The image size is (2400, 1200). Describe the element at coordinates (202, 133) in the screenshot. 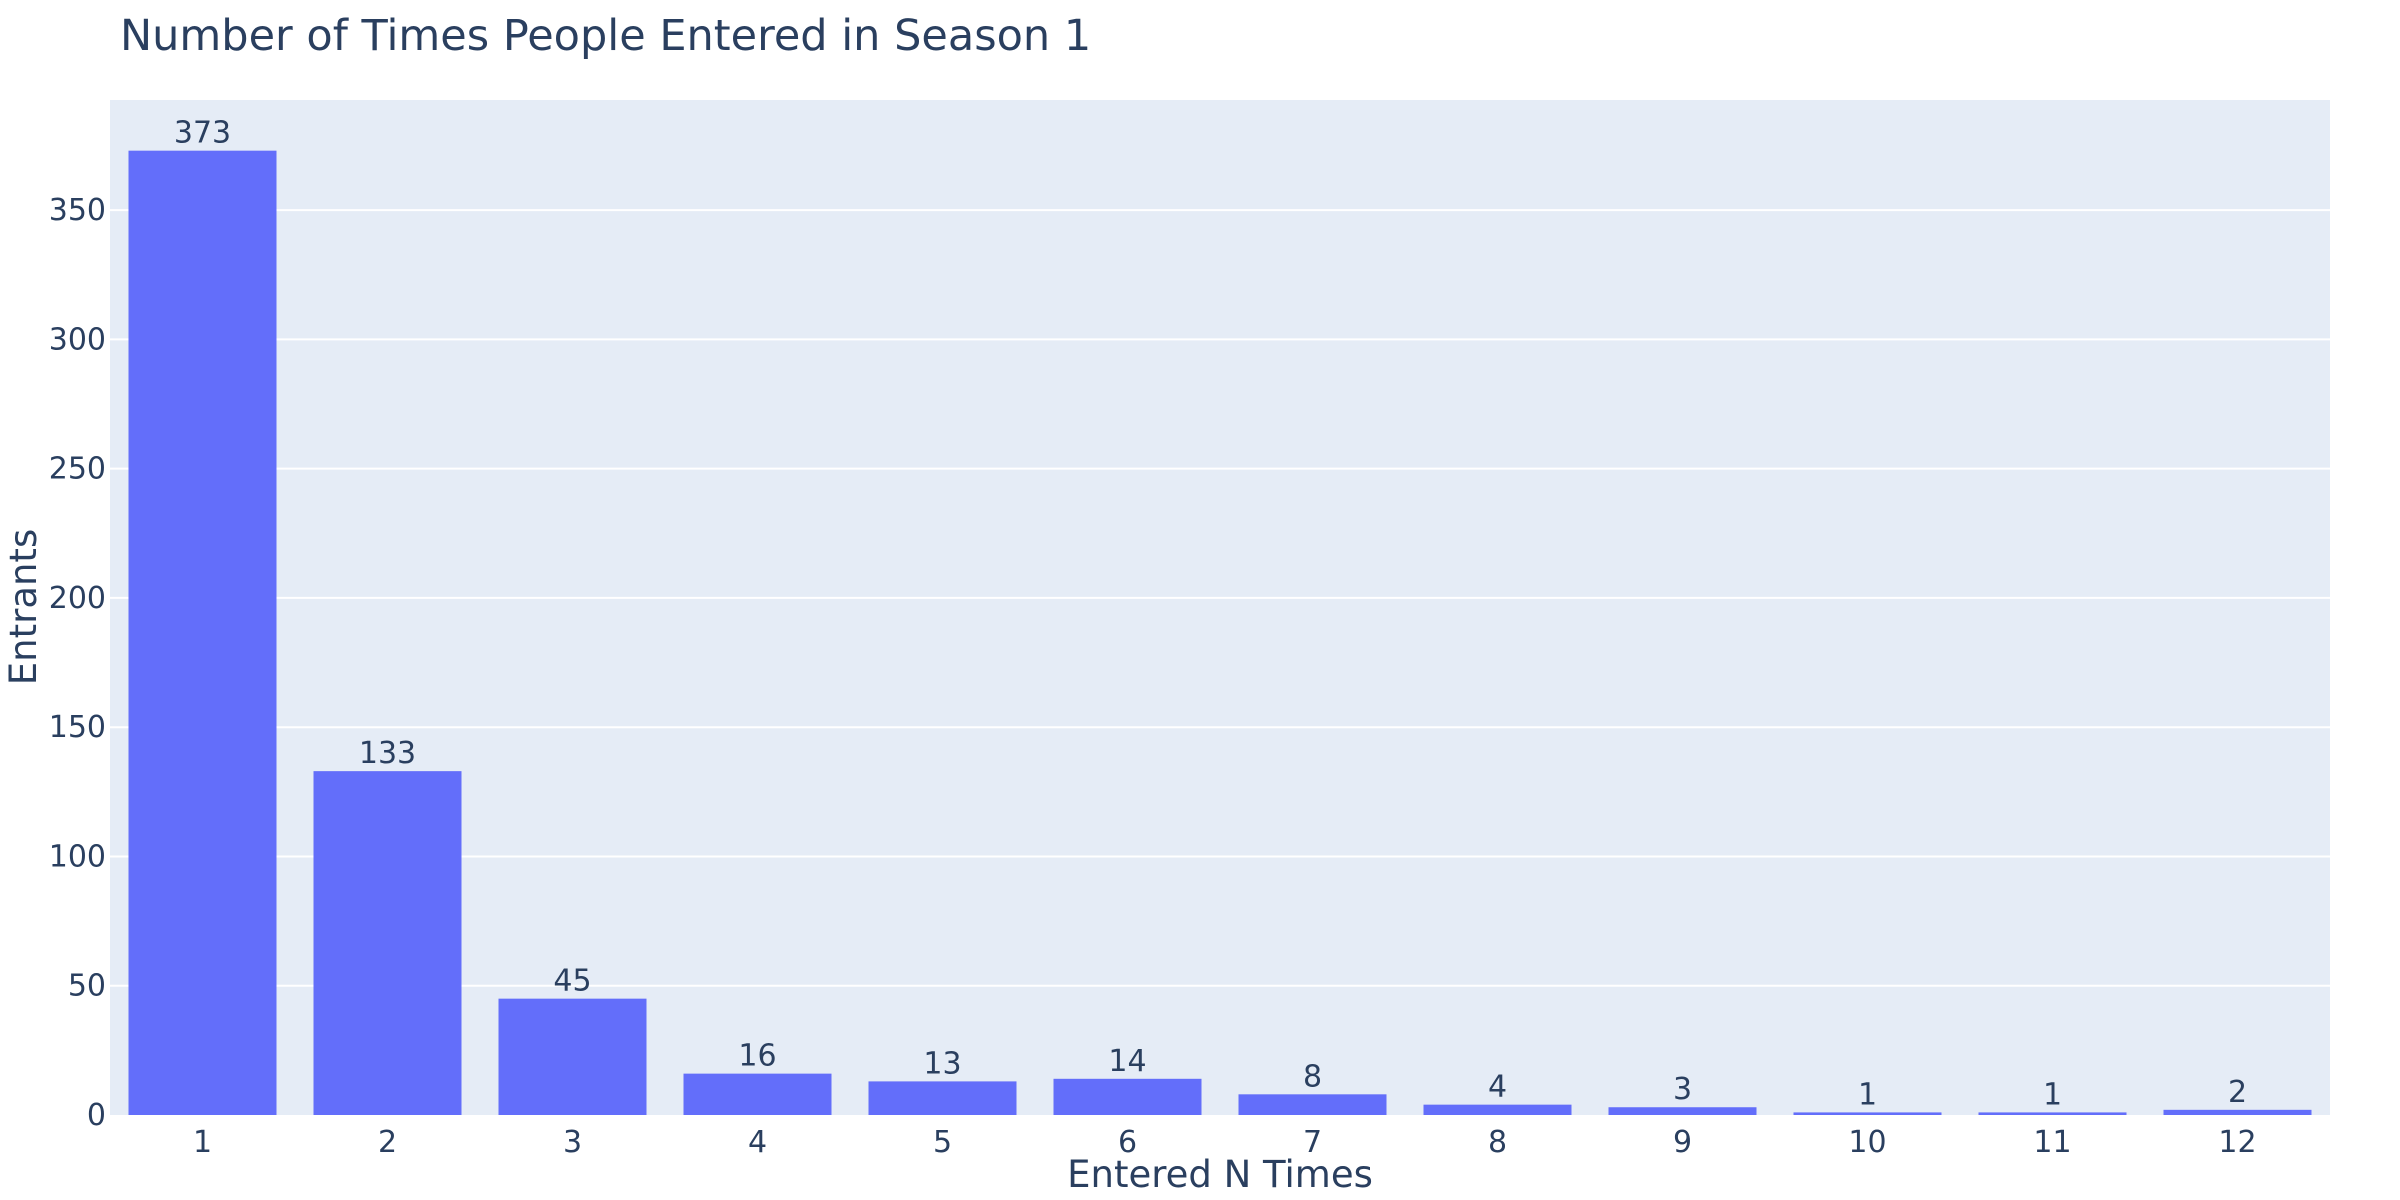

I see `bar-value-label: 373` at that location.